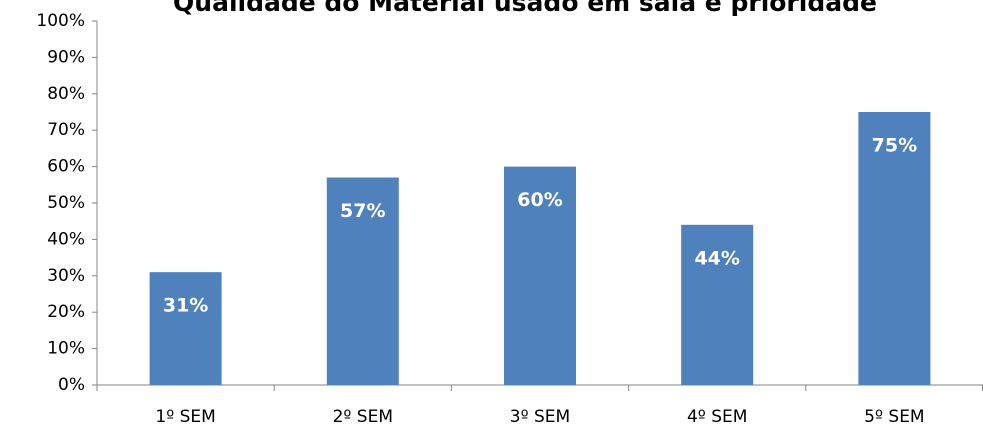 The height and width of the screenshot is (432, 983). Describe the element at coordinates (716, 258) in the screenshot. I see `value-label: 44%` at that location.